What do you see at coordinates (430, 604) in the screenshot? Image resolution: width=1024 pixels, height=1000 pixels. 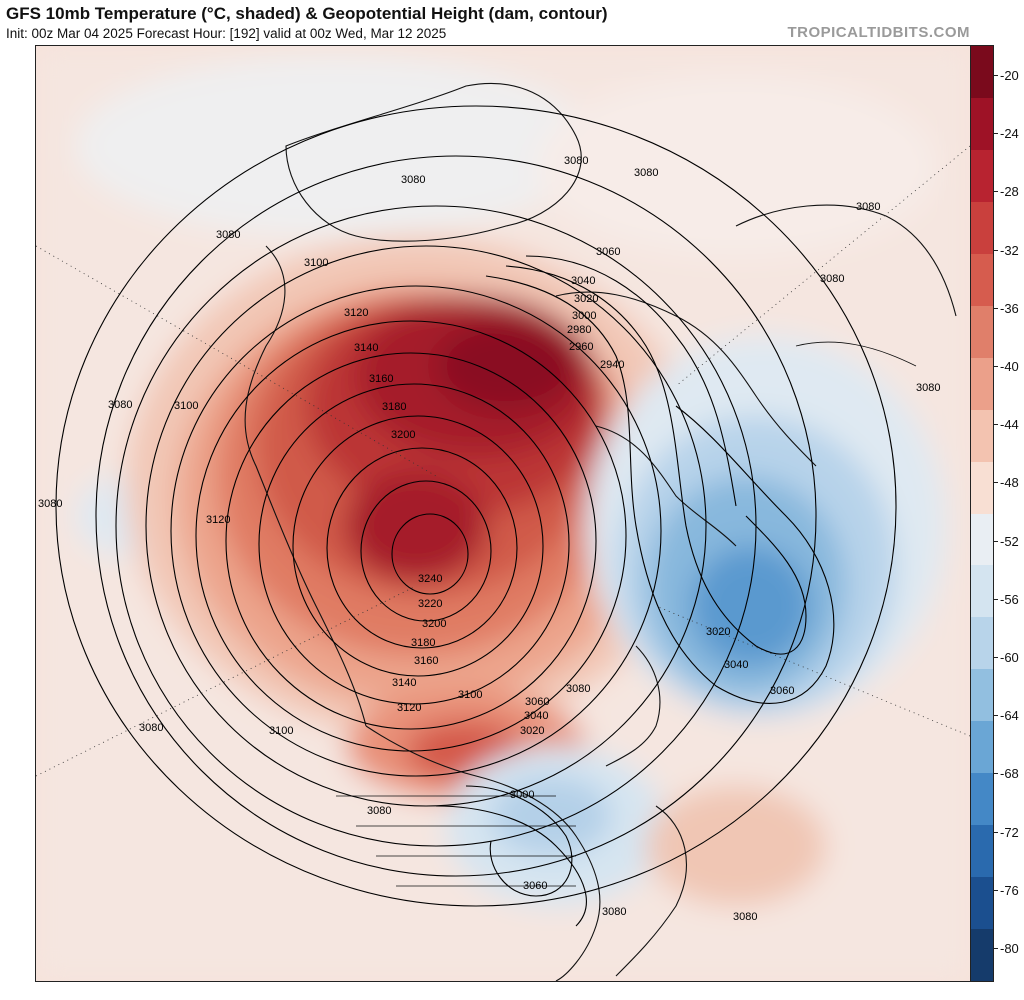 I see `contour-label: 3220` at bounding box center [430, 604].